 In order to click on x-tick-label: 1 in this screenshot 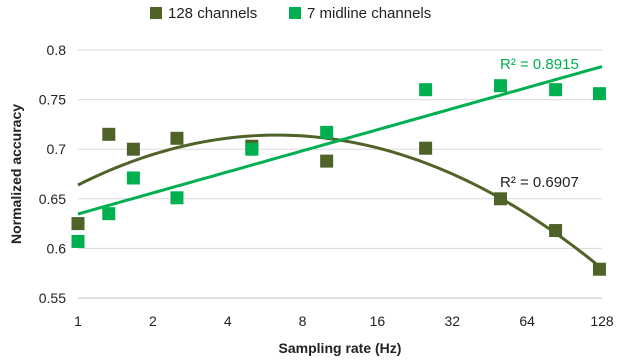, I will do `click(78, 321)`.